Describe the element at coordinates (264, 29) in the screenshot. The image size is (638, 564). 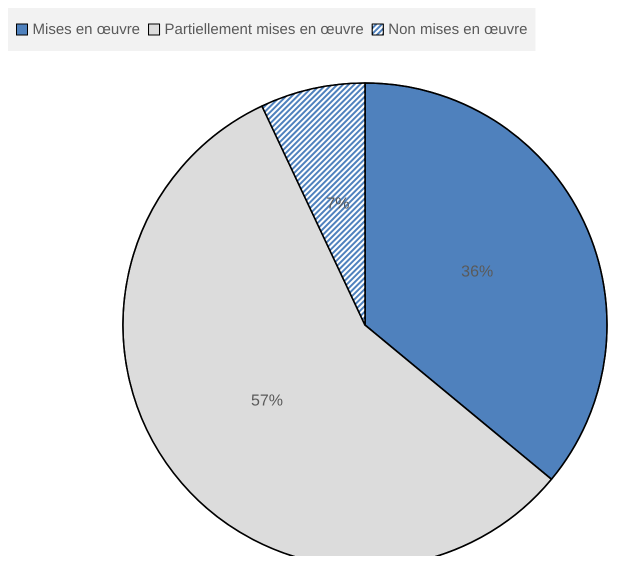
I see `legend-label: Partiellement mises en œuvre` at that location.